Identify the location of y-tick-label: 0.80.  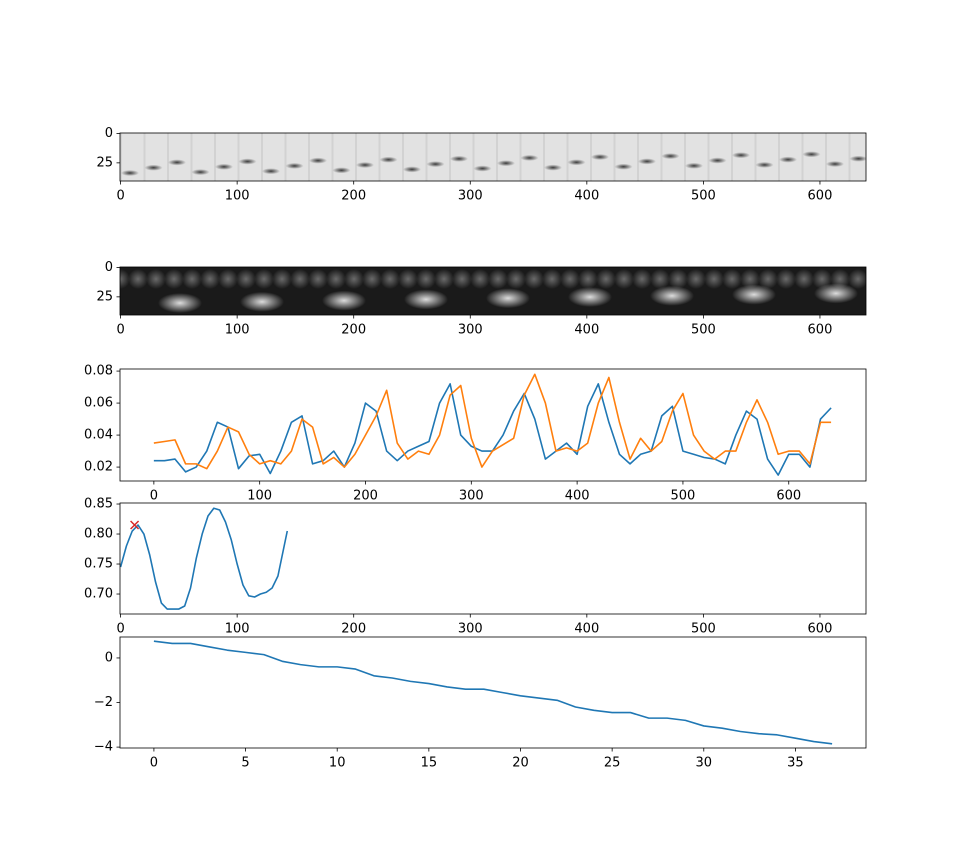
(98, 534).